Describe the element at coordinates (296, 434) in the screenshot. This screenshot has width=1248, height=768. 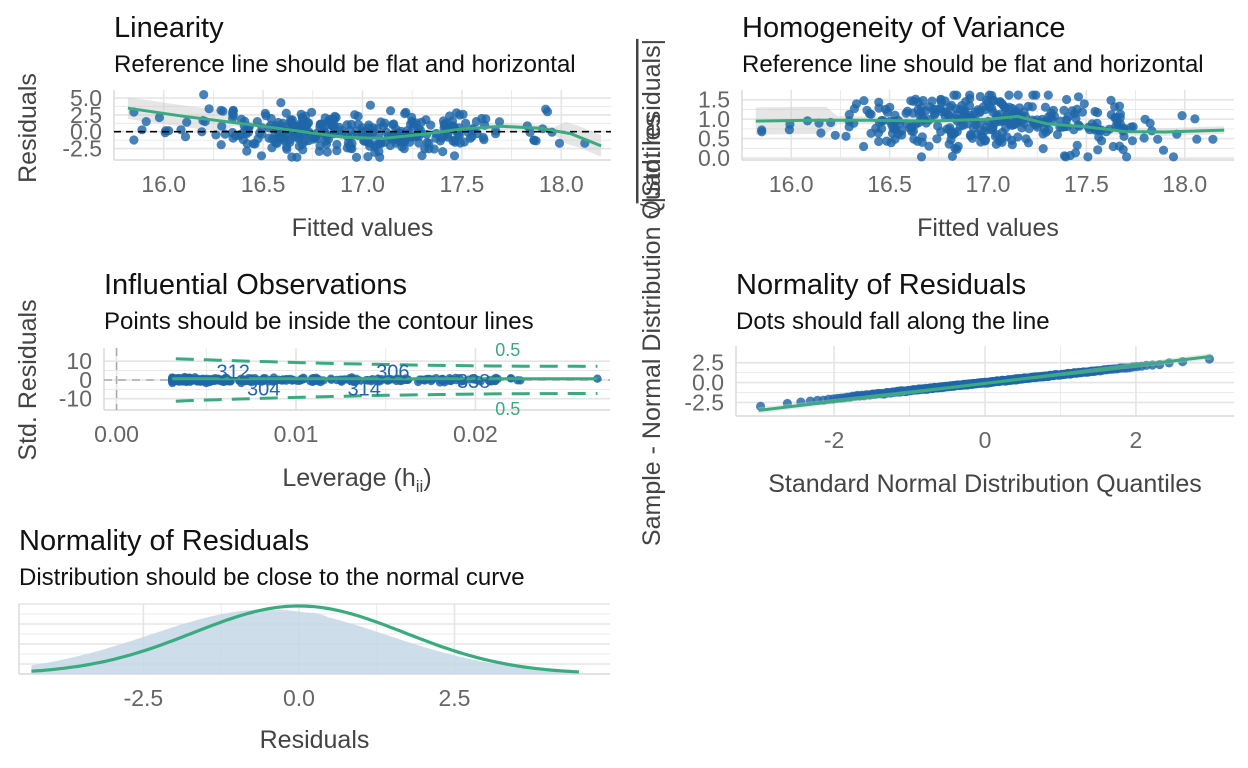
I see `influential-x-tick-label: 0.01` at that location.